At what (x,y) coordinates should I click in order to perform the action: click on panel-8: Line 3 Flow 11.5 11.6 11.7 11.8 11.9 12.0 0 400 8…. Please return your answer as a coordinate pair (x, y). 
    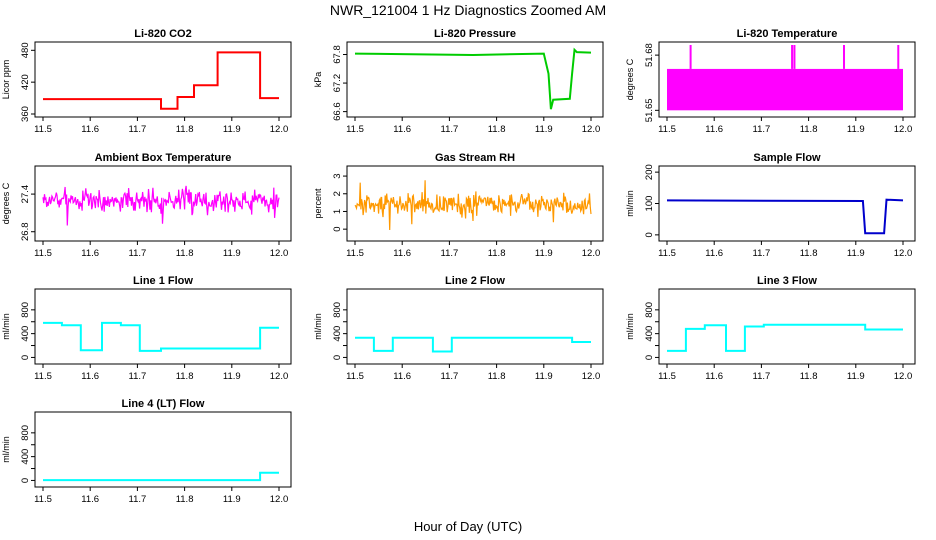
    Looking at the image, I should click on (770, 328).